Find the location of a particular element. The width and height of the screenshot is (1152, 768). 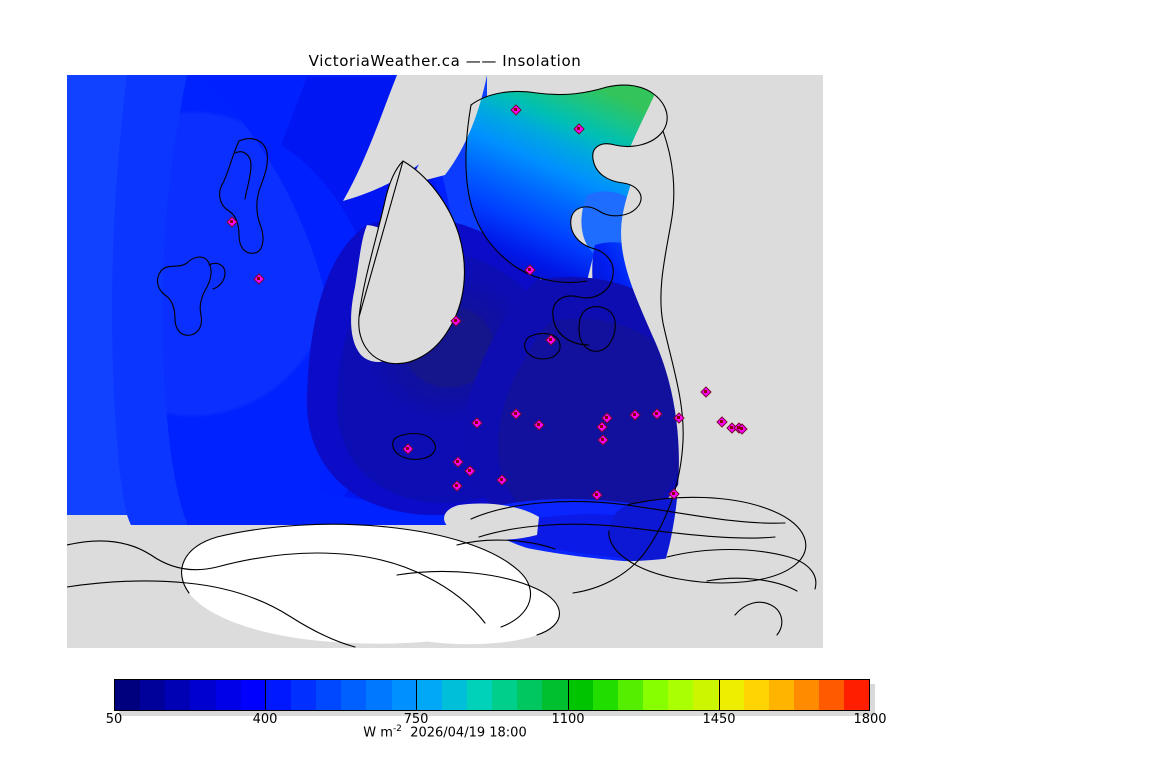

units-label: W m is located at coordinates (378, 733).